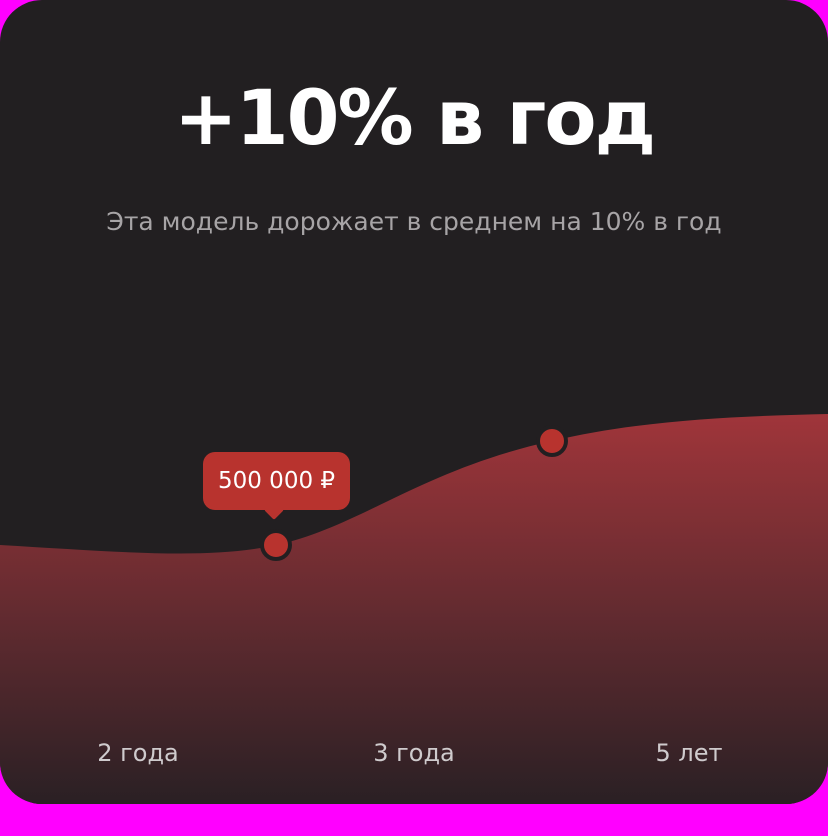  What do you see at coordinates (138, 753) in the screenshot?
I see `x-label-2-years: 2 года` at bounding box center [138, 753].